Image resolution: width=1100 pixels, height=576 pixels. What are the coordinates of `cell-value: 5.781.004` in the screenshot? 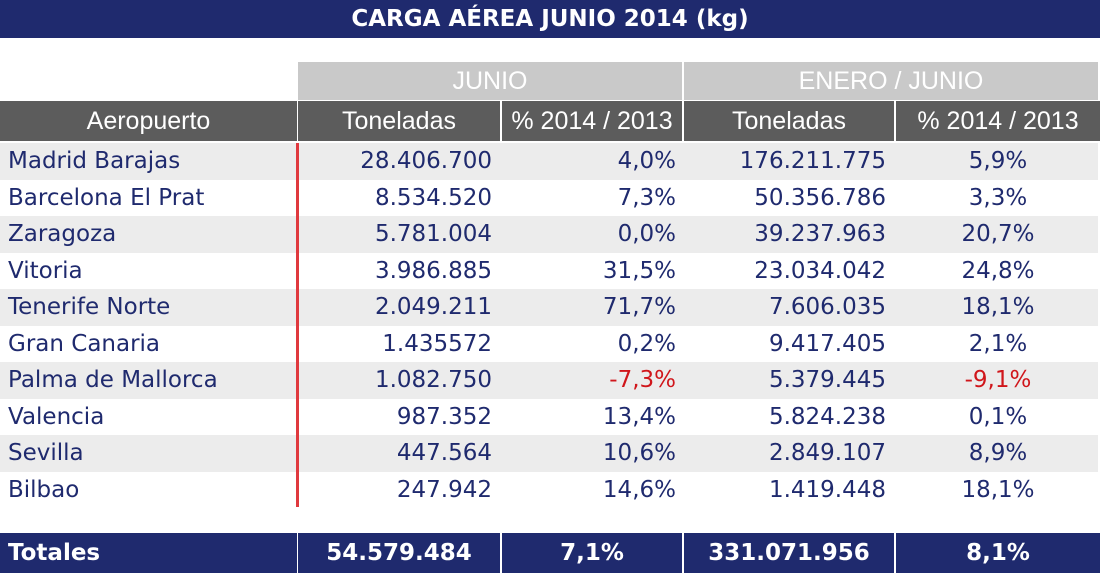 It's located at (433, 234).